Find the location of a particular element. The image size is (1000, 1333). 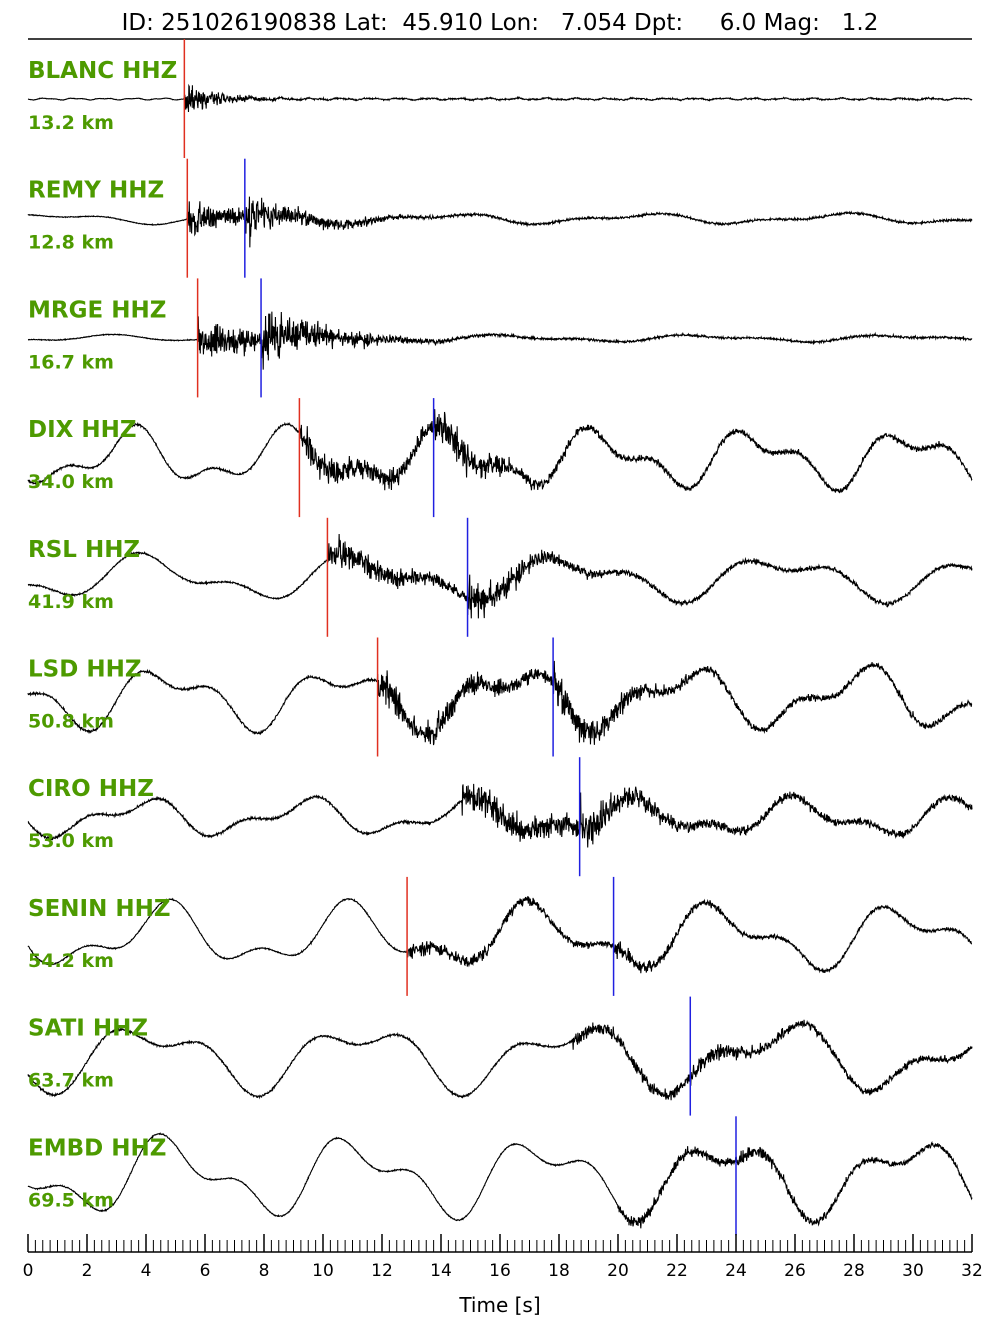

station-label: SENIN HHZ is located at coordinates (99, 909).